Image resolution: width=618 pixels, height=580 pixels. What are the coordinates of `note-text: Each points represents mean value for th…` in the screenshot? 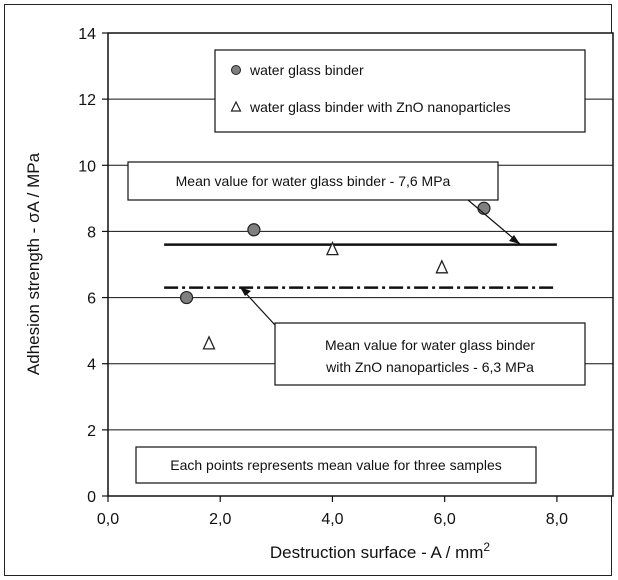 It's located at (336, 465).